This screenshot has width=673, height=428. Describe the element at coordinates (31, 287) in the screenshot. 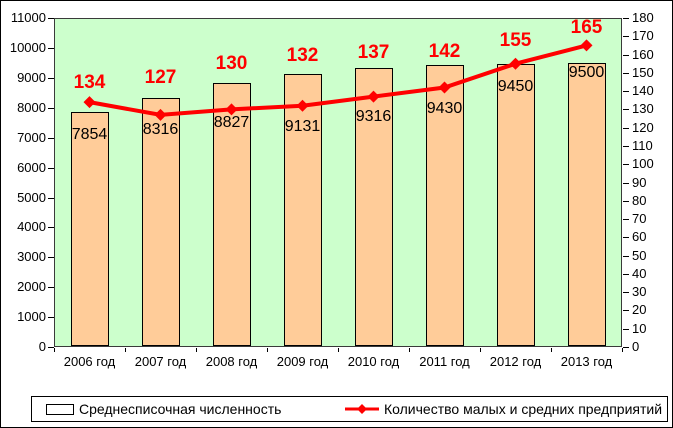

I see `left-axis-tick-label: 2000` at that location.